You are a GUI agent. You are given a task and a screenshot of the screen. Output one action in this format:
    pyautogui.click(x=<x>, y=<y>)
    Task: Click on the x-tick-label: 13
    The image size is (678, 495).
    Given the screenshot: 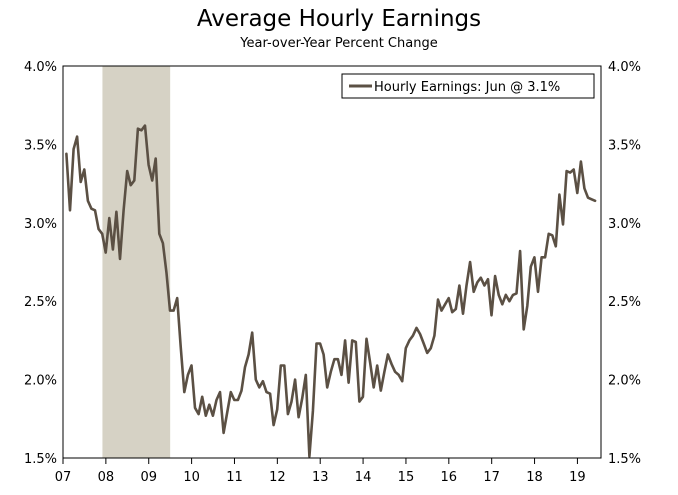 What is the action you would take?
    pyautogui.click(x=320, y=477)
    